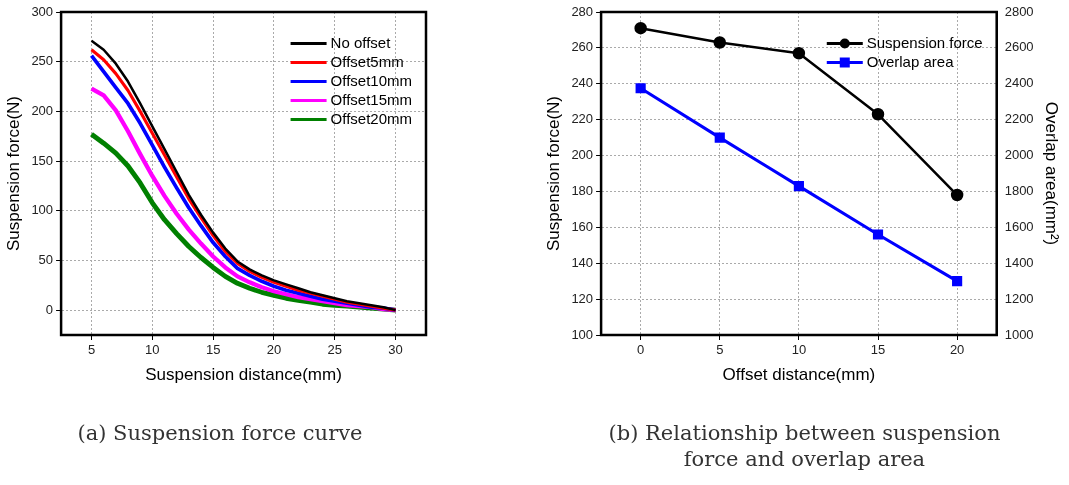 The width and height of the screenshot is (1069, 485). I want to click on y-tick-label: 280, so click(582, 11).